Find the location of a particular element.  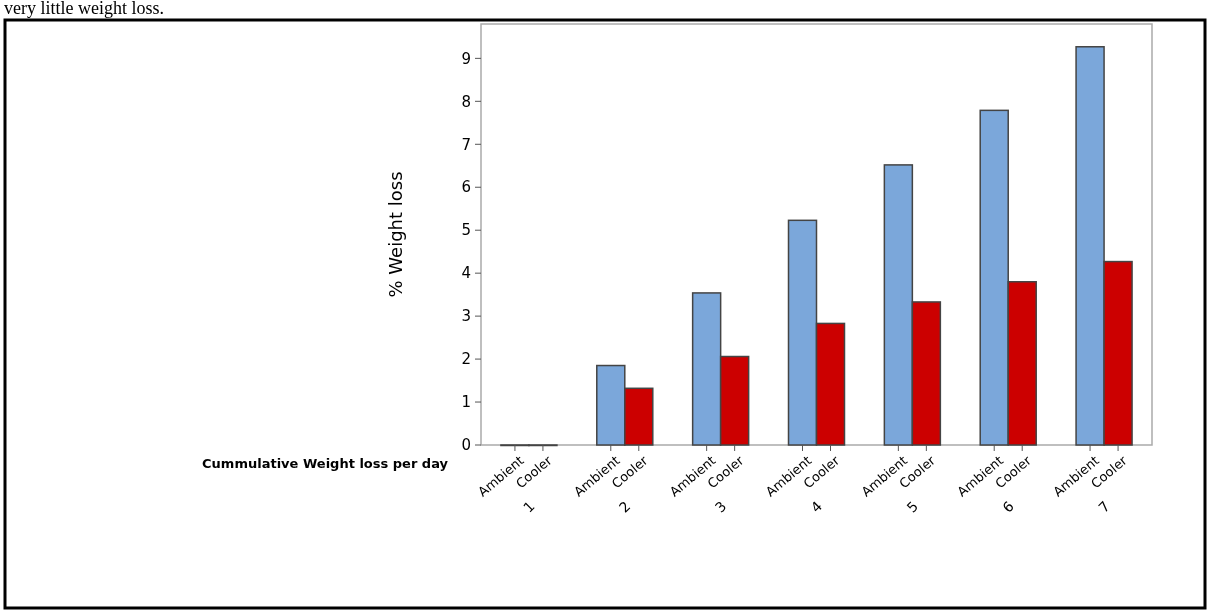

y-tick-label: 9 is located at coordinates (466, 58).